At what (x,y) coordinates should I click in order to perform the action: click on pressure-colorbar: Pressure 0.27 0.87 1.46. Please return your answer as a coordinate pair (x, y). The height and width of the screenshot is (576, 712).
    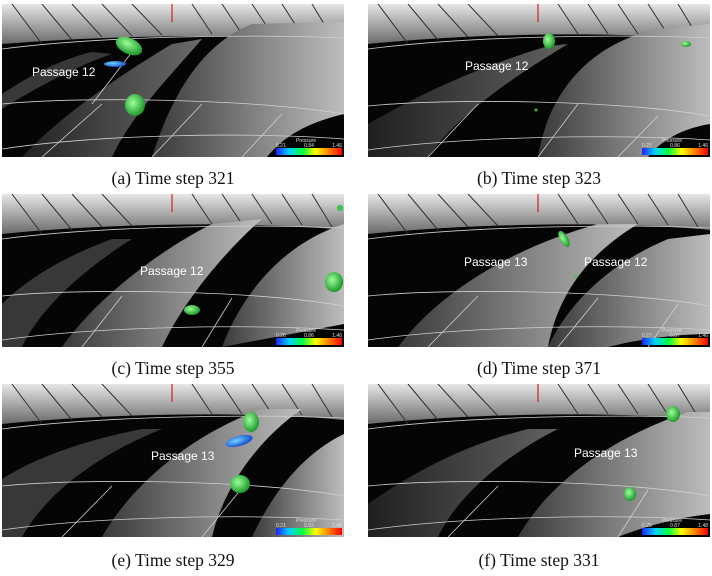
    Looking at the image, I should click on (675, 336).